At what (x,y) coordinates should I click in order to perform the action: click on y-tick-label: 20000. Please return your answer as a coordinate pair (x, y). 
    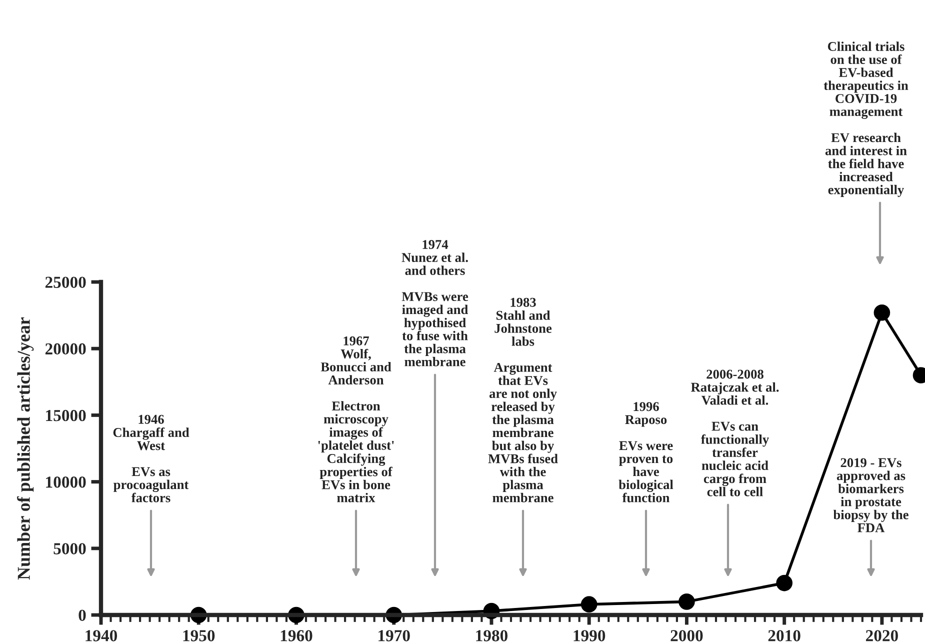
    Looking at the image, I should click on (65, 349).